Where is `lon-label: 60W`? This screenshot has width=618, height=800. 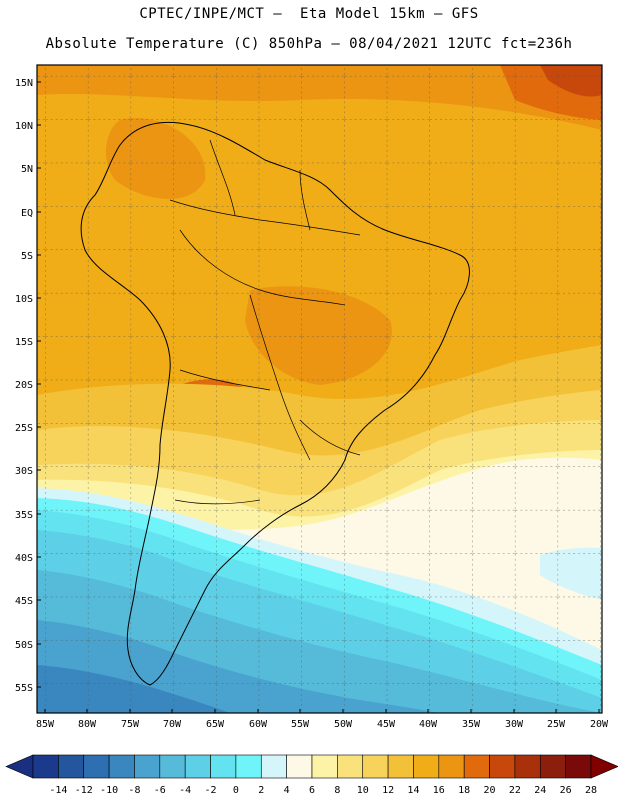 lon-label: 60W is located at coordinates (258, 724).